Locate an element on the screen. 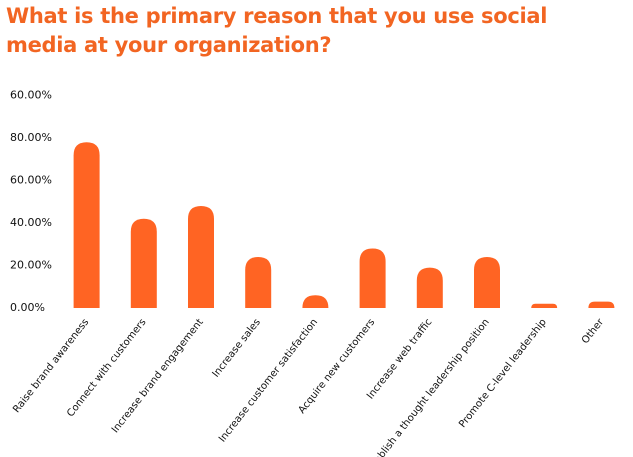 The width and height of the screenshot is (633, 457). x-tick-label: Increase customer satisfaction is located at coordinates (268, 381).